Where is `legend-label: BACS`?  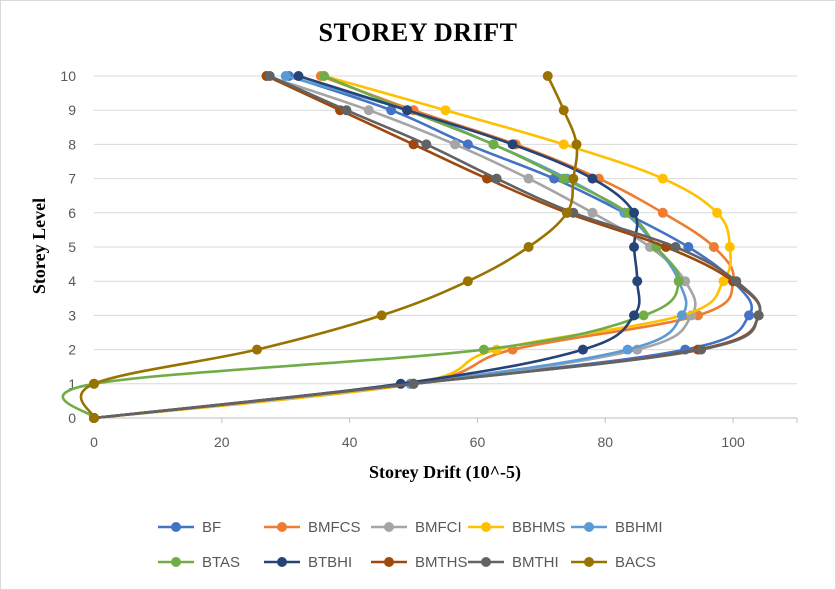
legend-label: BACS is located at coordinates (635, 562).